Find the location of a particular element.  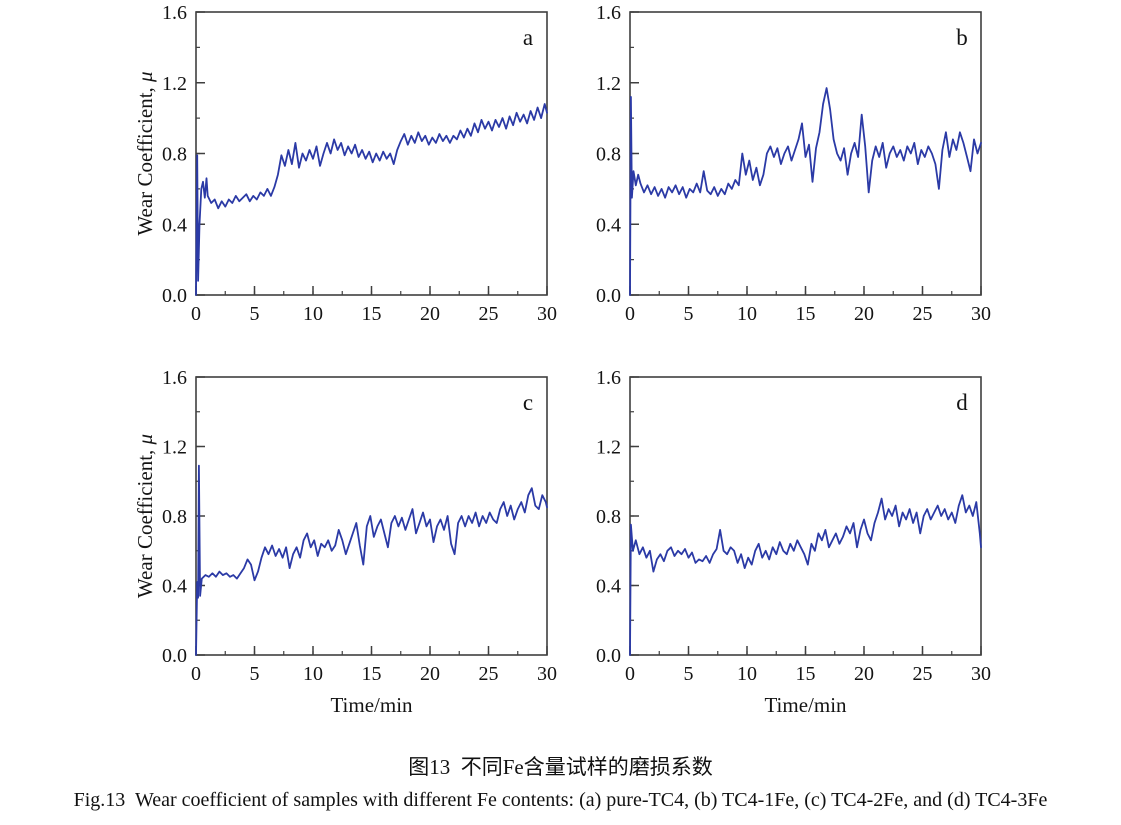

panel-letter: b is located at coordinates (962, 37).